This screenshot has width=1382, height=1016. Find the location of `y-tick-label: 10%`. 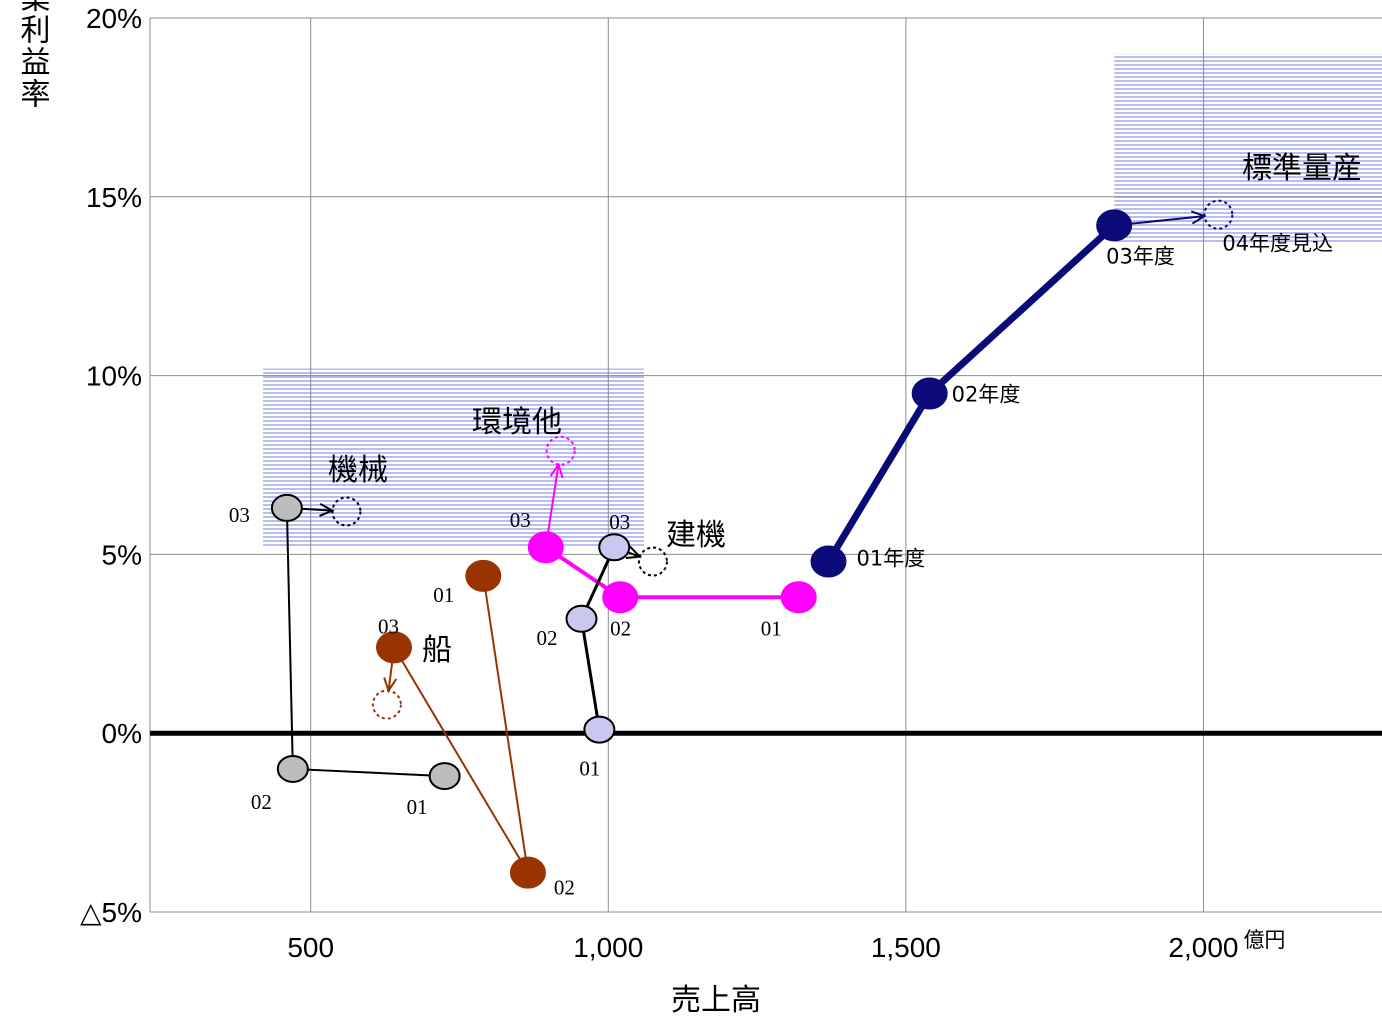

y-tick-label: 10% is located at coordinates (114, 376).